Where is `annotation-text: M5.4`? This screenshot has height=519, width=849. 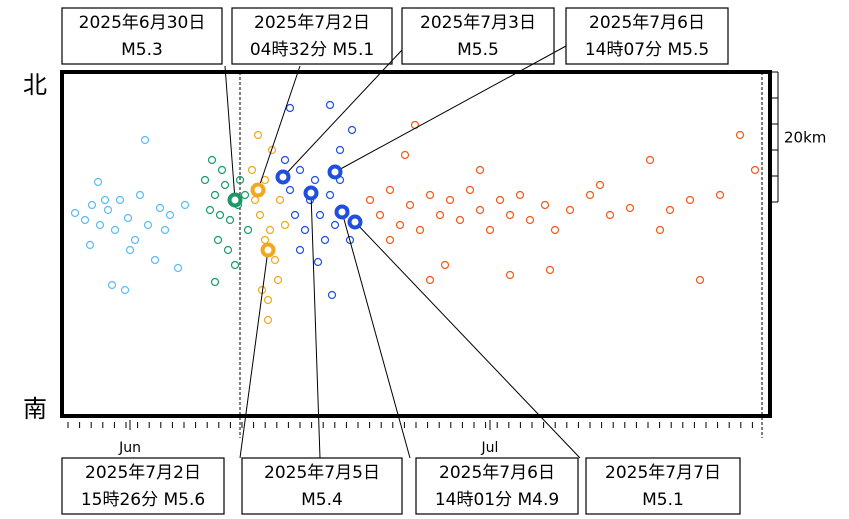 annotation-text: M5.4 is located at coordinates (322, 500).